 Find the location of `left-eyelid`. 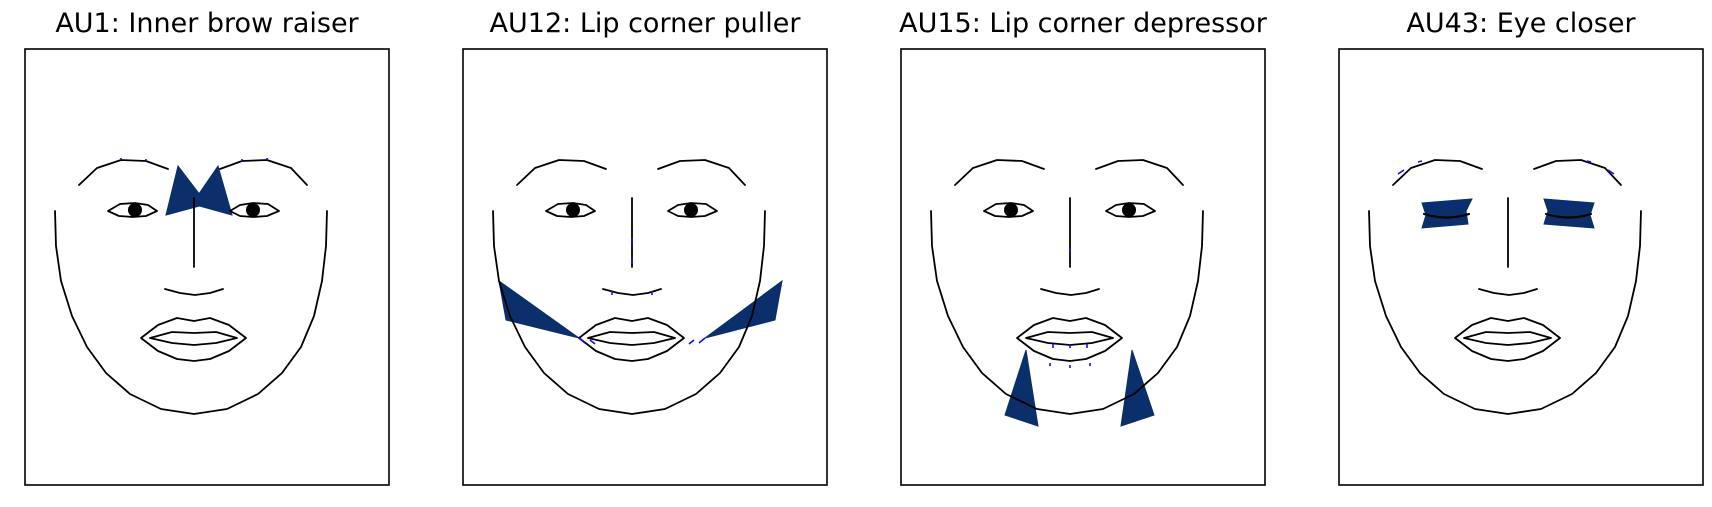

left-eyelid is located at coordinates (1446, 215).